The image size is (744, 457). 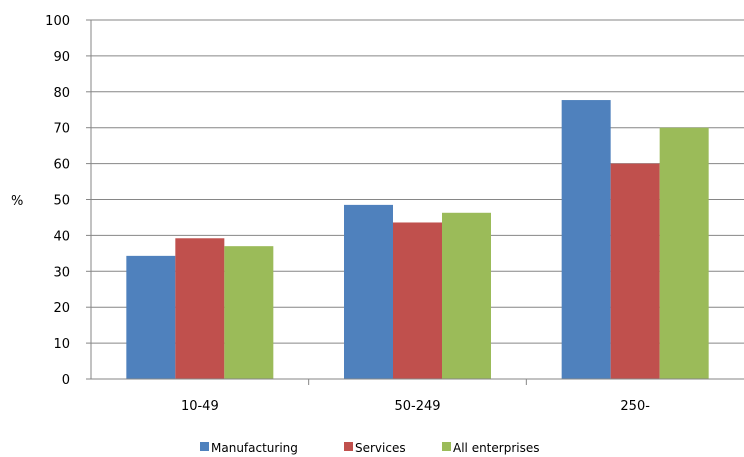 I want to click on bar-manufacturing-250-, so click(x=586, y=239).